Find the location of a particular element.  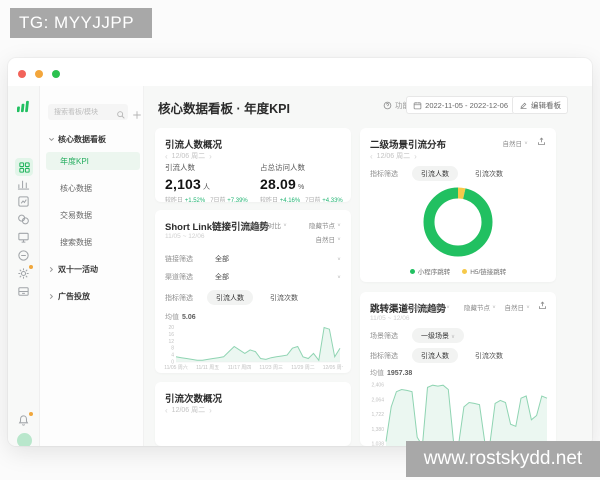

svg-text: 11/17 周四 is located at coordinates (240, 367).